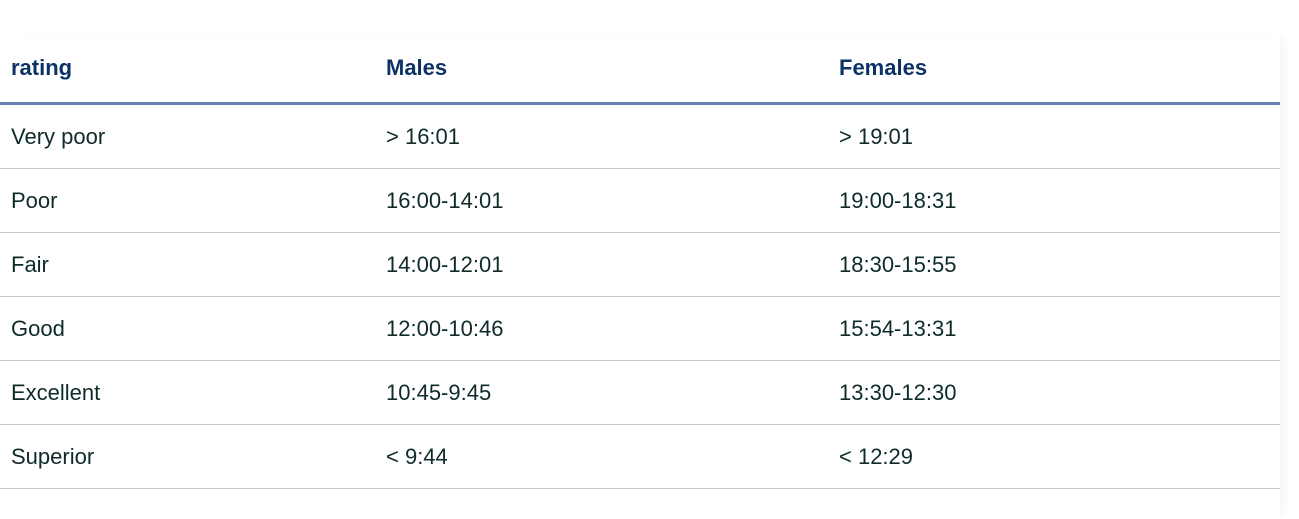 This screenshot has width=1299, height=519. What do you see at coordinates (1054, 392) in the screenshot?
I see `females-cell: 13:30-12:30` at bounding box center [1054, 392].